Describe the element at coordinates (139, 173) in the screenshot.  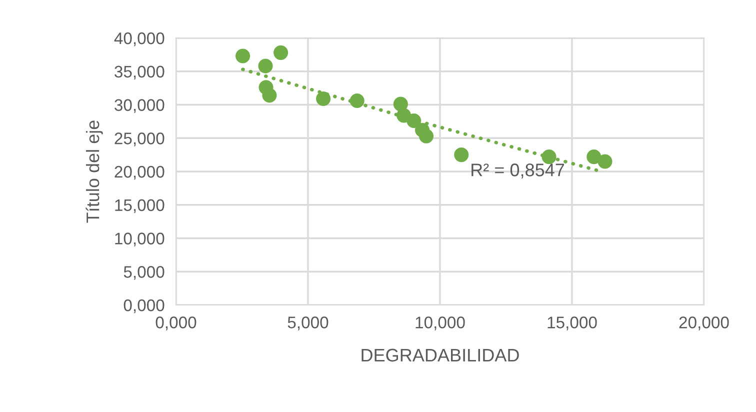
I see `y-tick-label: 20,000` at that location.